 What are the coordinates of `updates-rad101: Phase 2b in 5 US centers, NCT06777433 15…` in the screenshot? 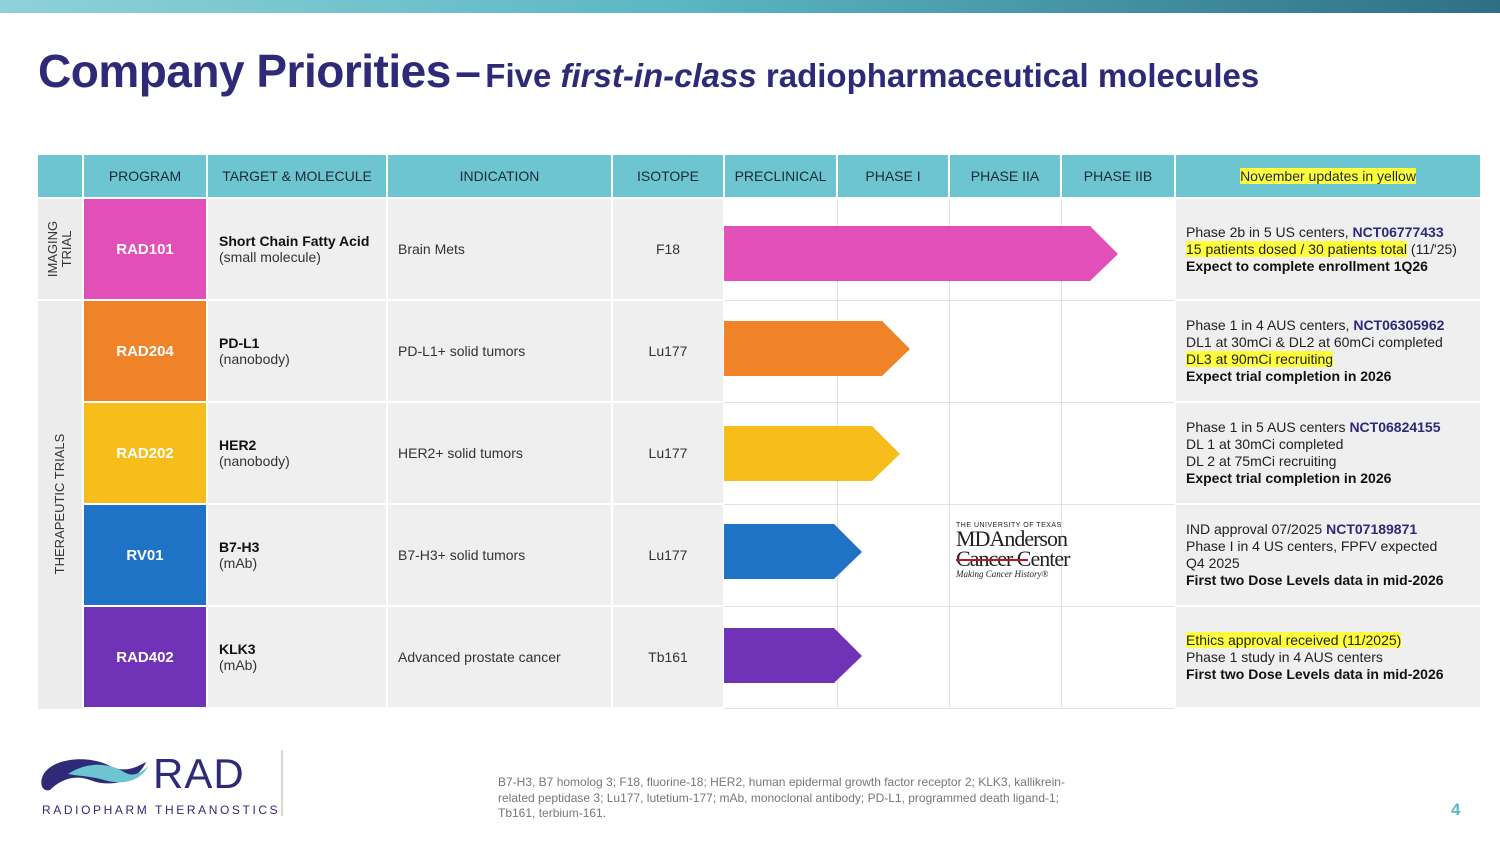 It's located at (1328, 249).